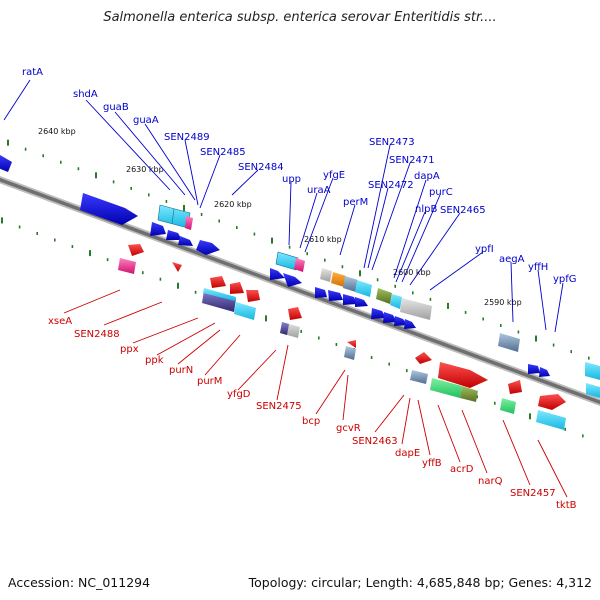 Image resolution: width=600 pixels, height=600 pixels. Describe the element at coordinates (319, 190) in the screenshot. I see `gene-label-forward: uraA` at that location.